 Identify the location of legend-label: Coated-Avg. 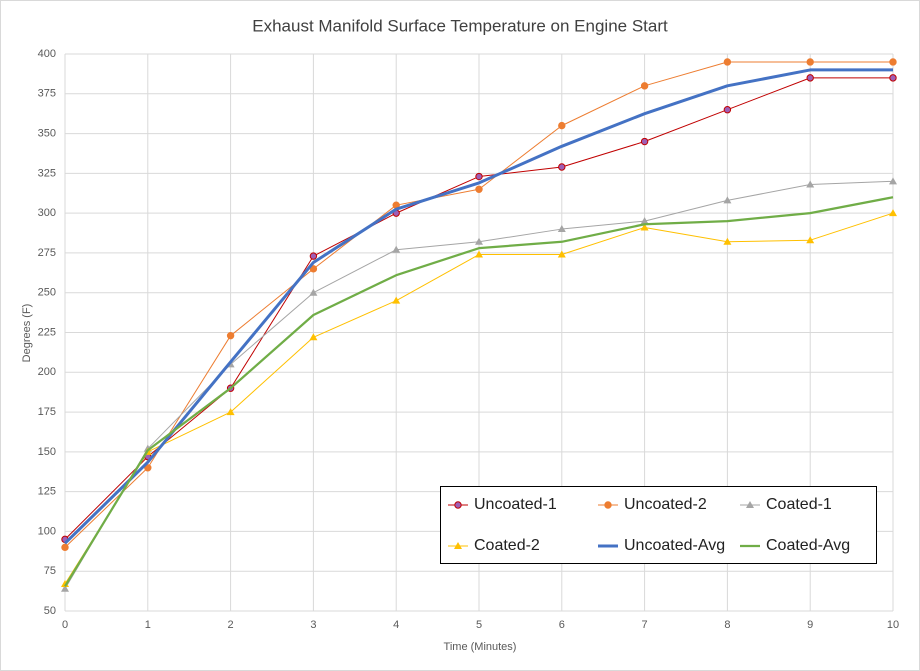
(808, 545).